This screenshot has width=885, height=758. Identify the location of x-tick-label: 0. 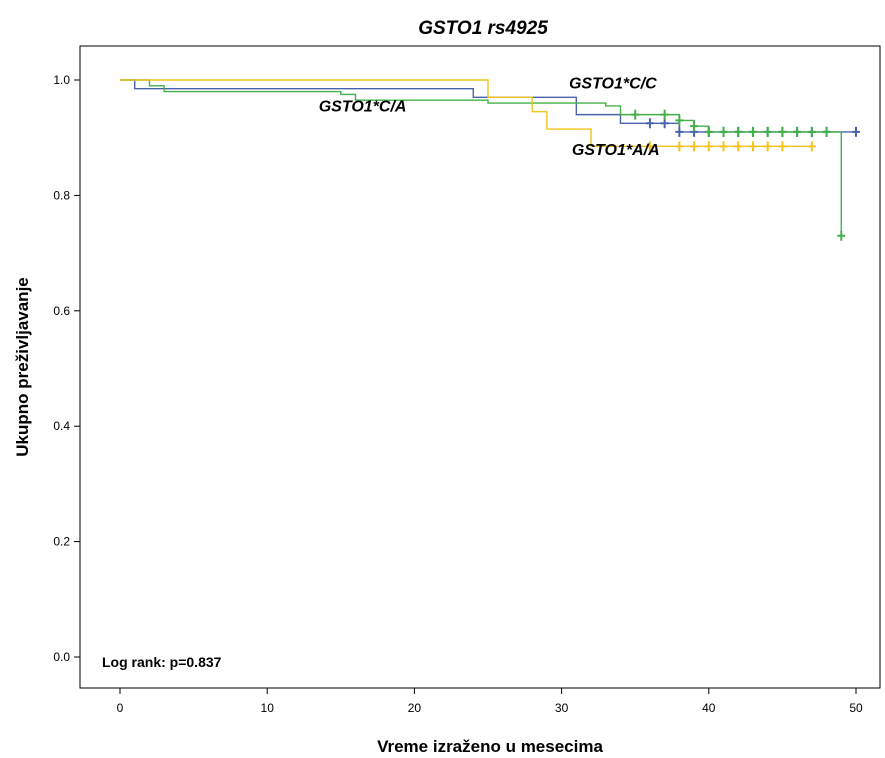
(120, 708).